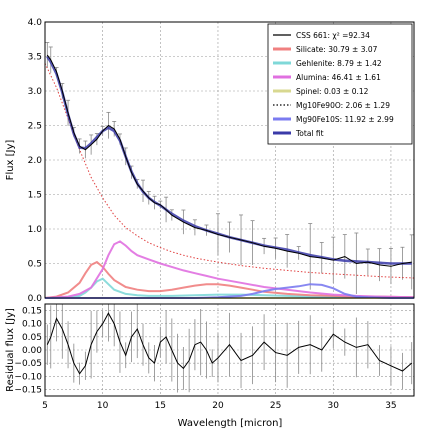  What do you see at coordinates (334, 406) in the screenshot?
I see `x-tick-label: 30` at bounding box center [334, 406].